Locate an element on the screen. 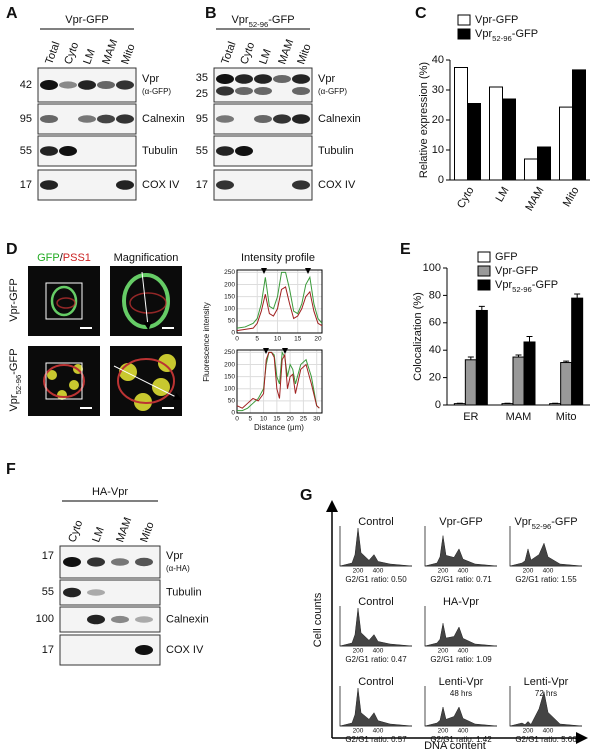 This screenshot has width=600, height=752. panel-label: B is located at coordinates (211, 13).